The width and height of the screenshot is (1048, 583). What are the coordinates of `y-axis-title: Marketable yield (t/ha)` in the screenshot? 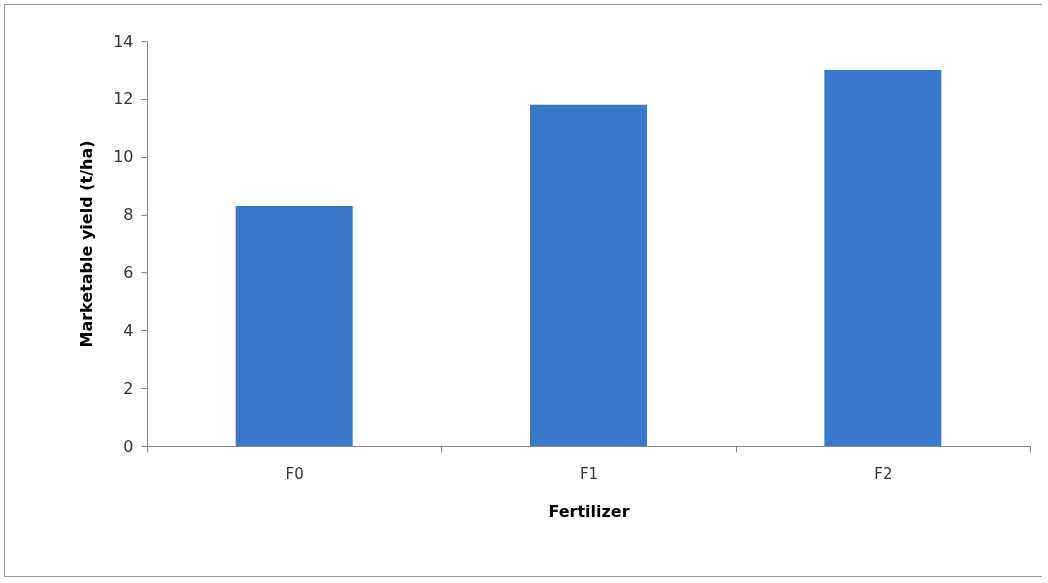 It's located at (87, 244).